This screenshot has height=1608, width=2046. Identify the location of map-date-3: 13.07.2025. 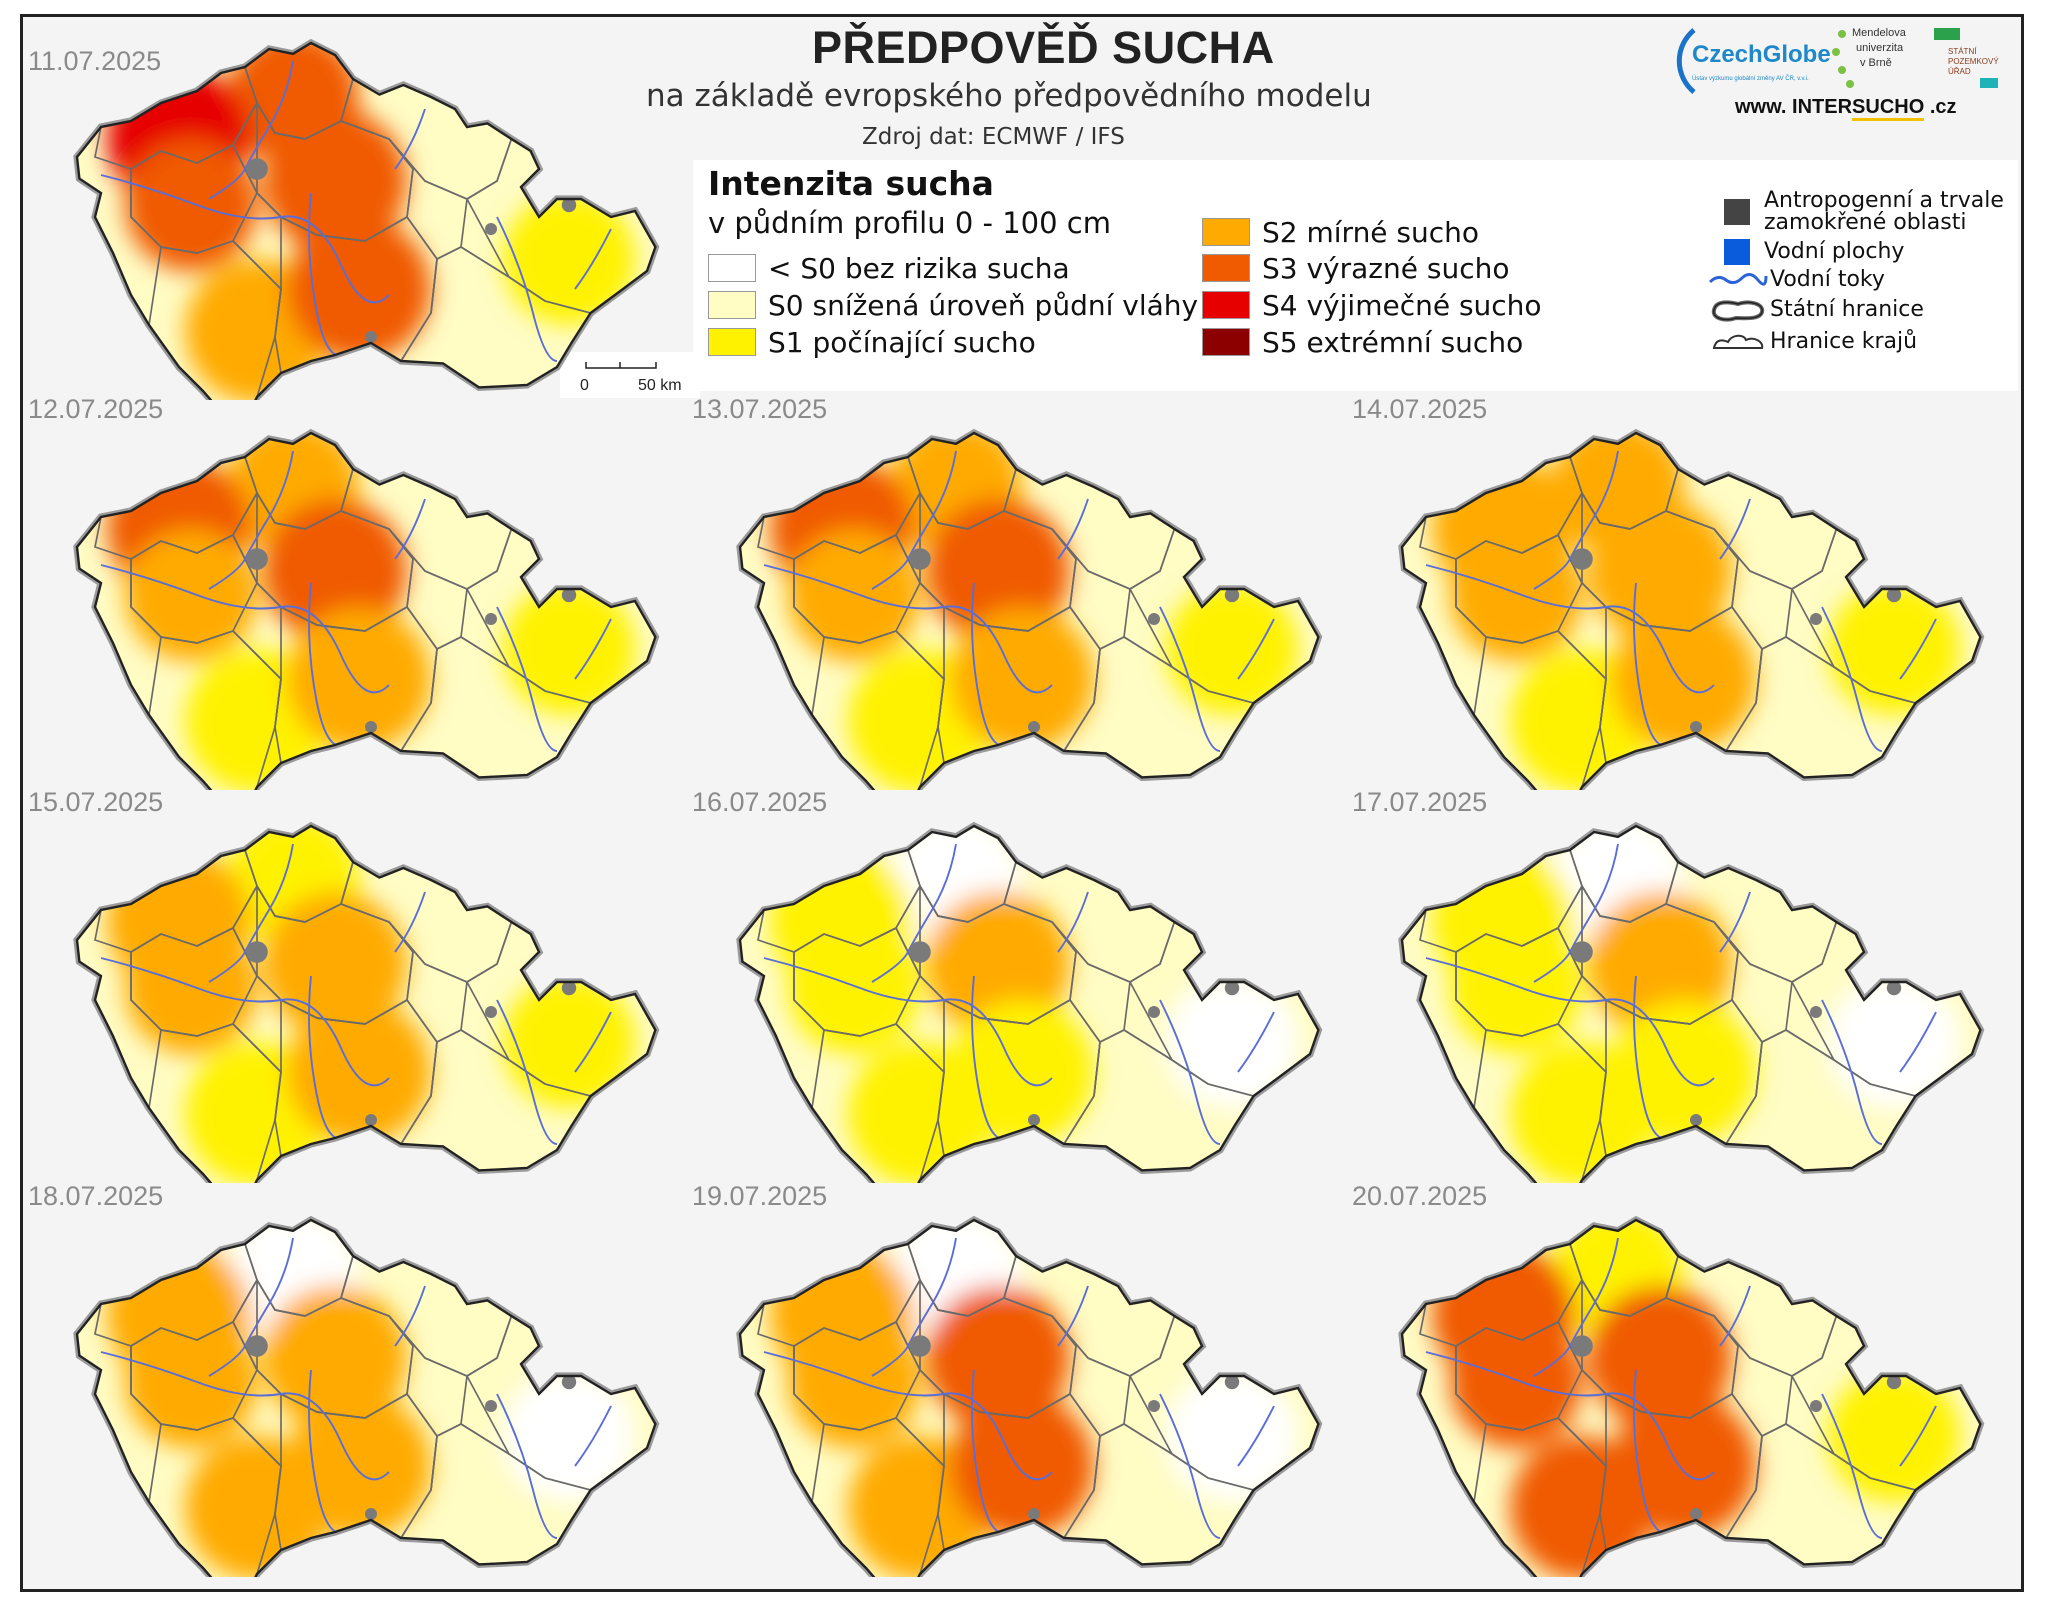
(760, 409).